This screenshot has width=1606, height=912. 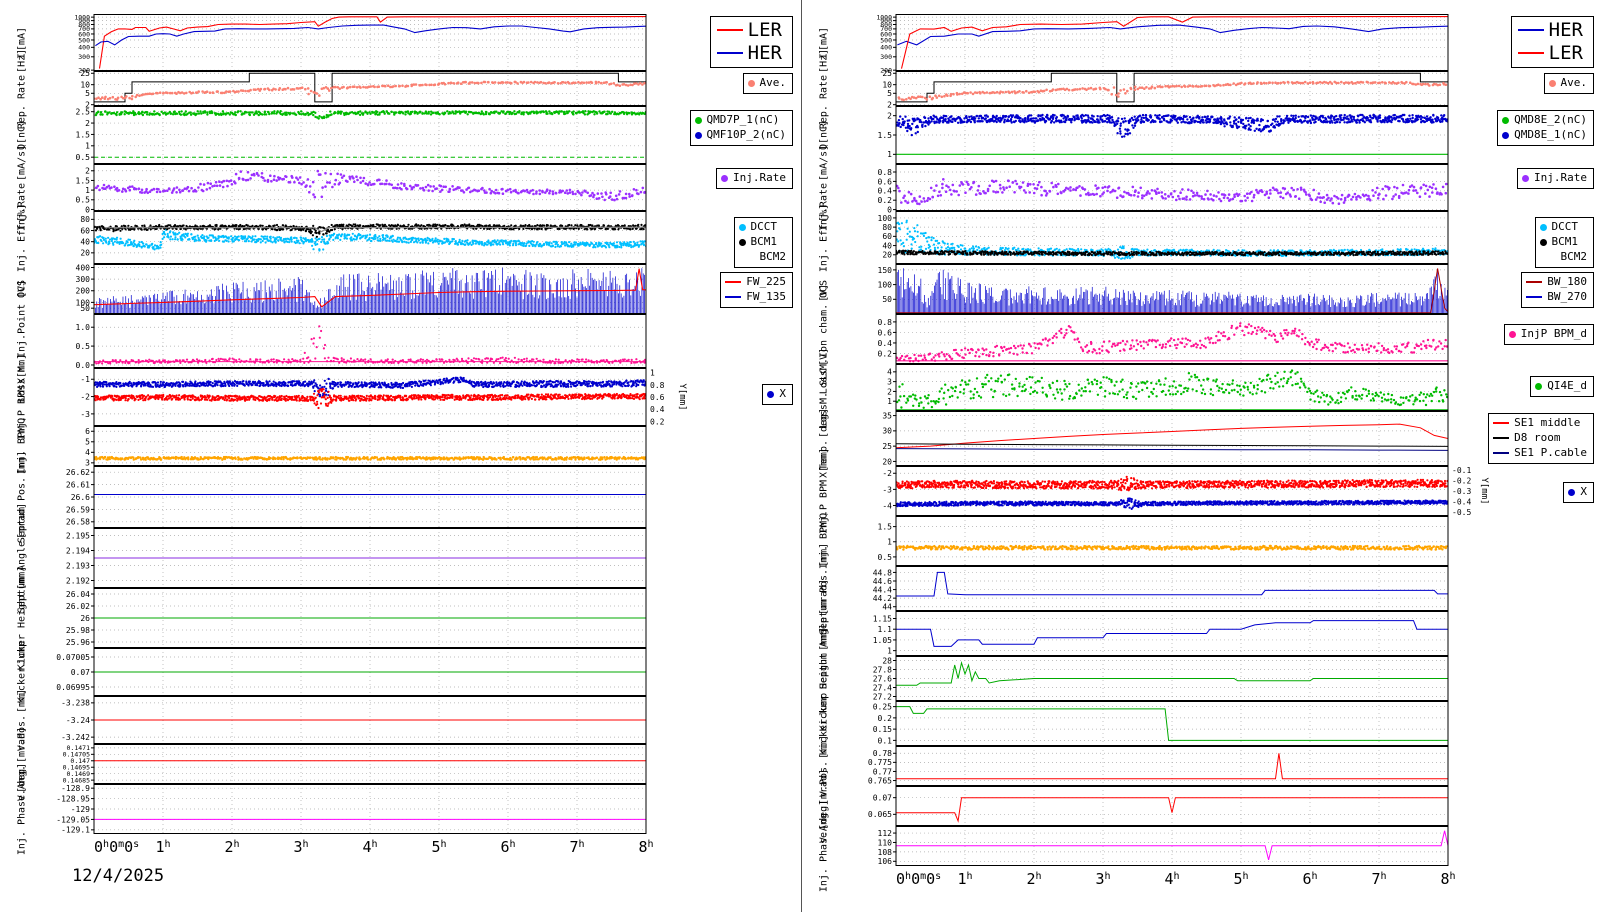 I want to click on y-tick-label: 0.1471, so click(x=79, y=748).